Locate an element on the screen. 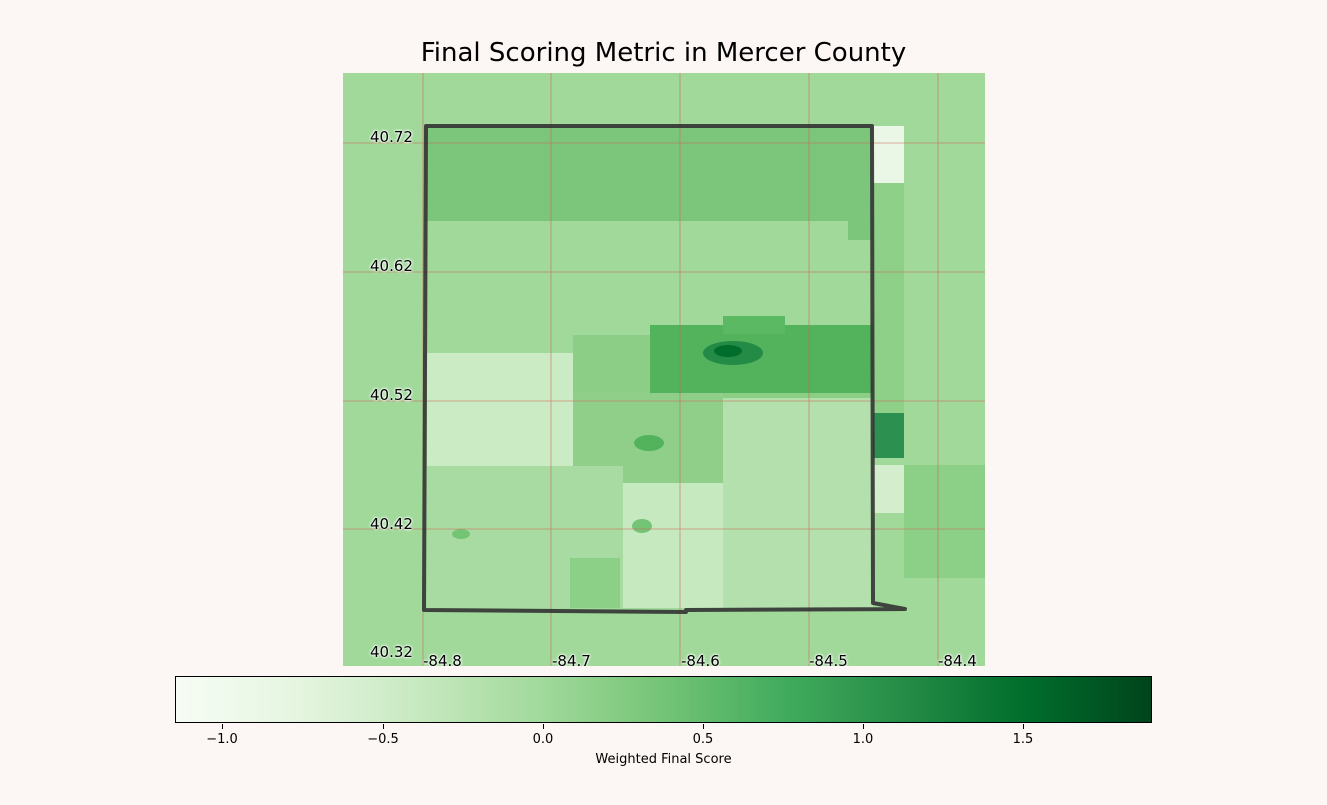  spot-central-south is located at coordinates (649, 443).